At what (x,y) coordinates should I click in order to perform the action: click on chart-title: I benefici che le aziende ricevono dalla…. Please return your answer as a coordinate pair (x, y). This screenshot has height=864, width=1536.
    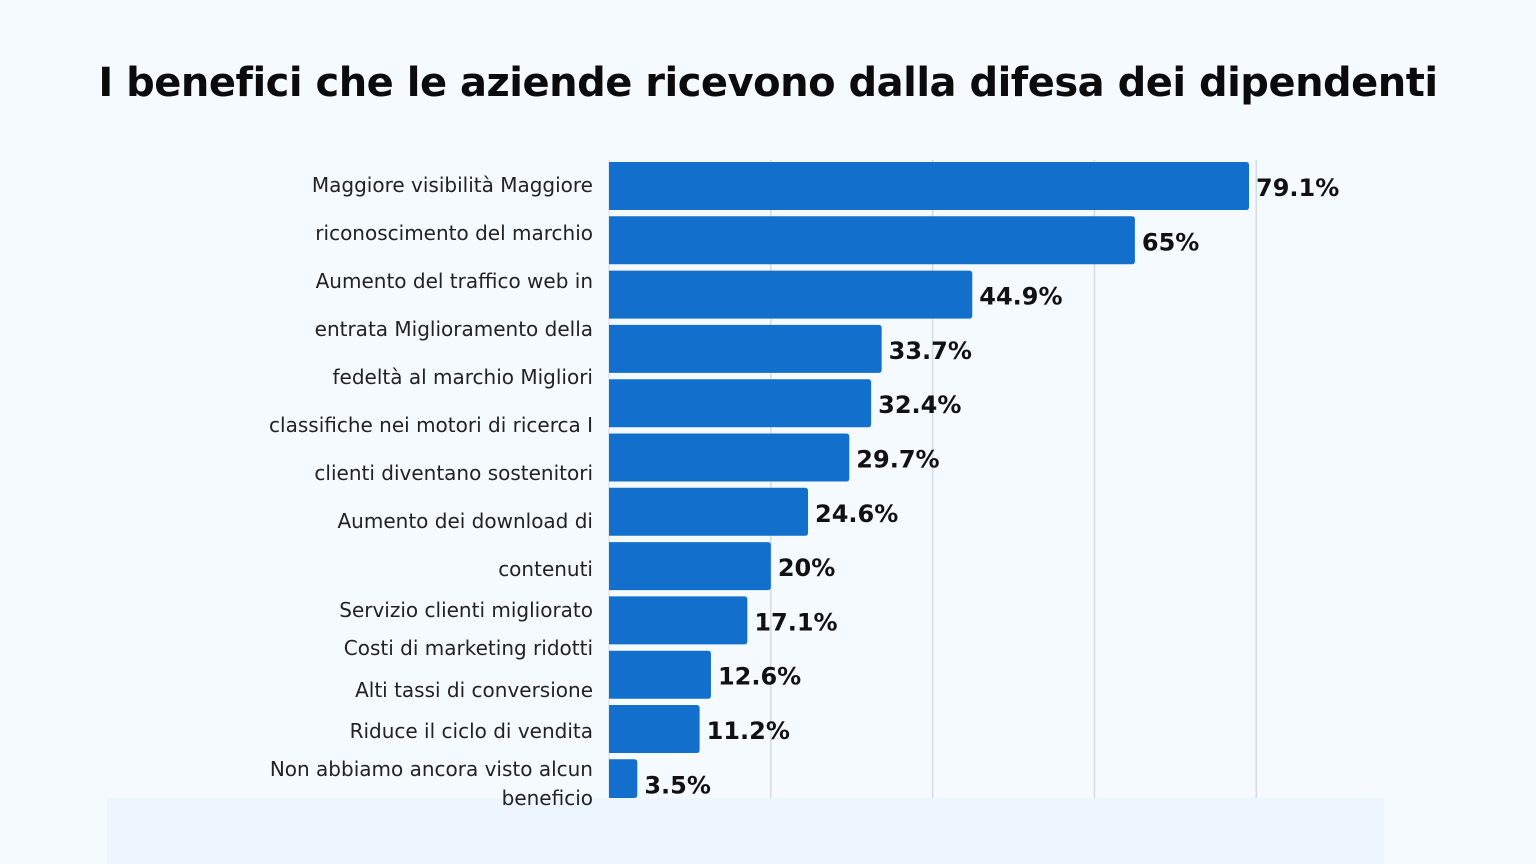
    Looking at the image, I should click on (768, 83).